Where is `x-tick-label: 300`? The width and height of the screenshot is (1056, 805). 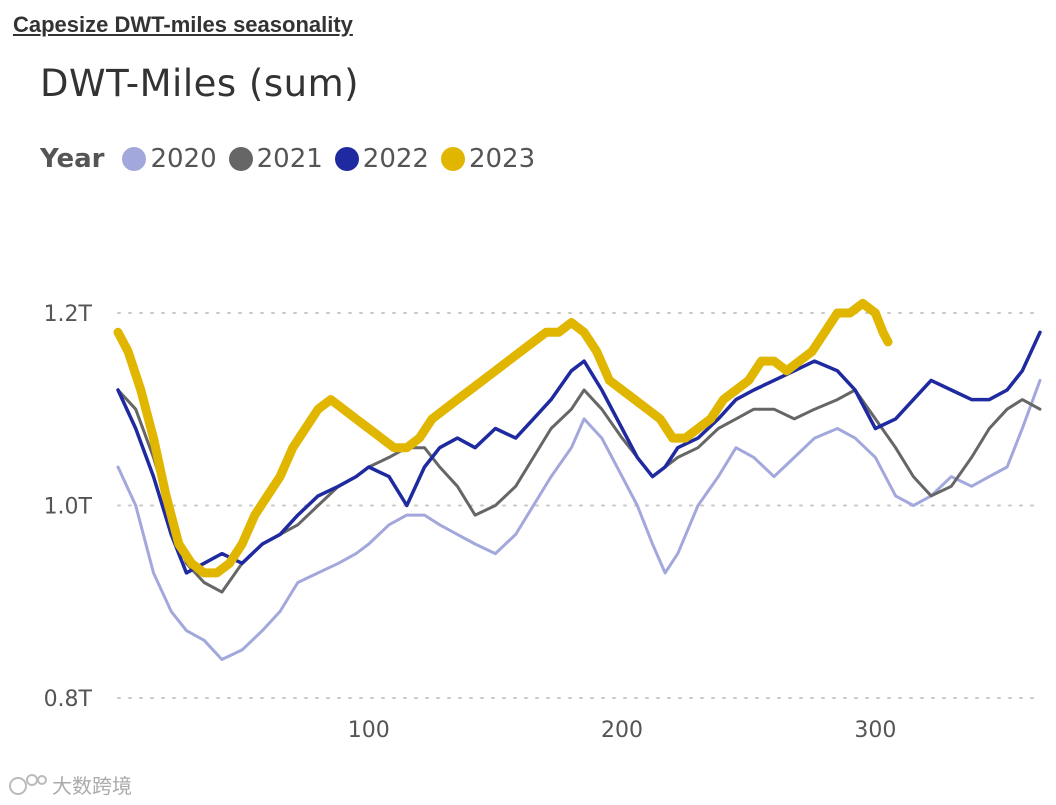 x-tick-label: 300 is located at coordinates (875, 730).